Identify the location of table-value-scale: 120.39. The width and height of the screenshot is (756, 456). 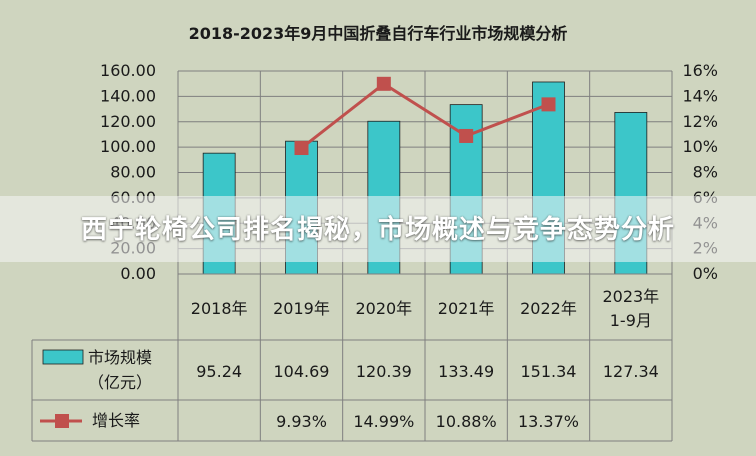
(384, 371).